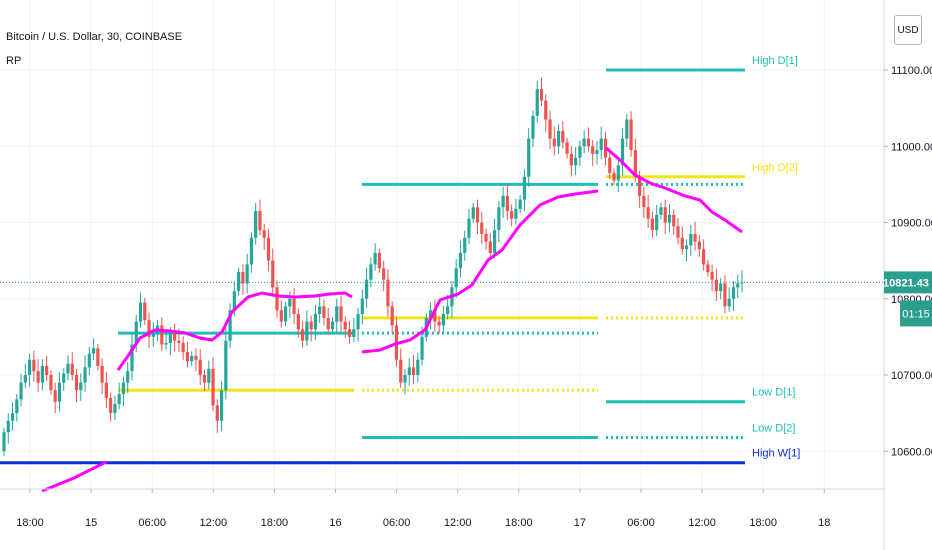 Image resolution: width=932 pixels, height=550 pixels. I want to click on countdown-label: 01:15, so click(916, 314).